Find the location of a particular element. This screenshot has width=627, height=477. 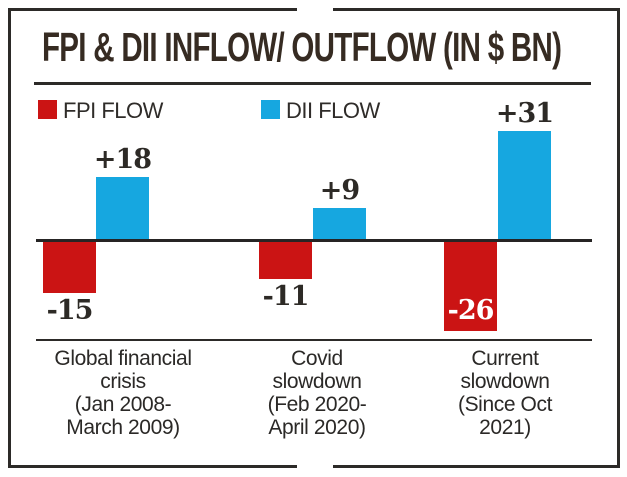

border-gap-top is located at coordinates (315, 9).